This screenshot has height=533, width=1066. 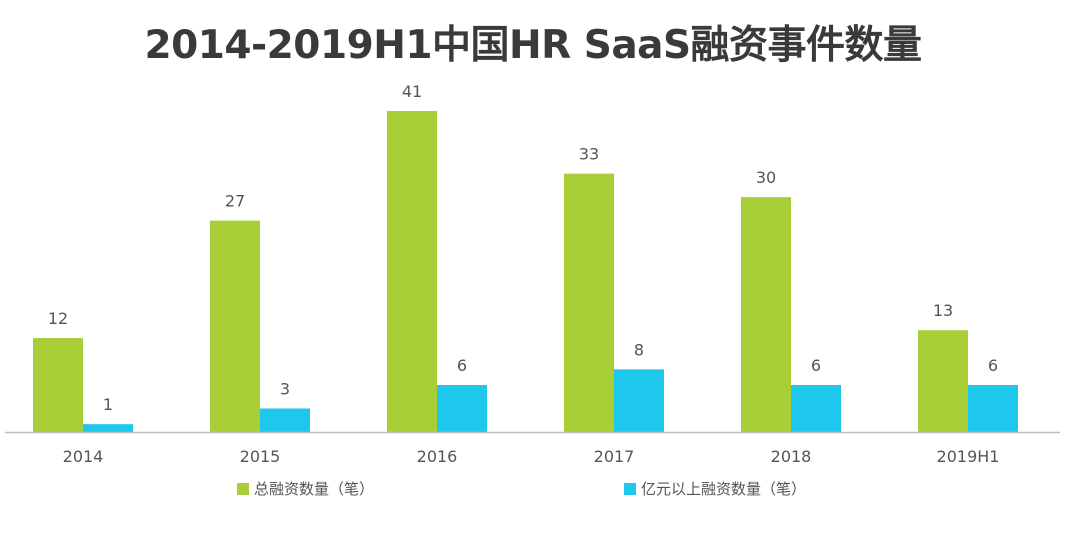 I want to click on bar-large-2018, so click(x=816, y=408).